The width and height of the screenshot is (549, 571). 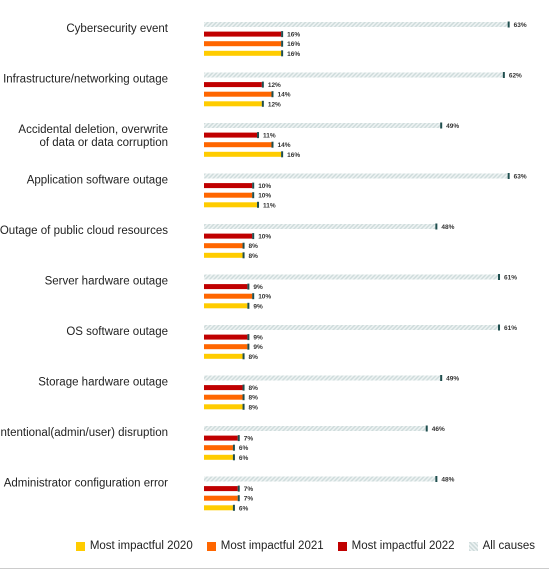 I want to click on legend-item-2022: Most impactful 2022, so click(x=396, y=546).